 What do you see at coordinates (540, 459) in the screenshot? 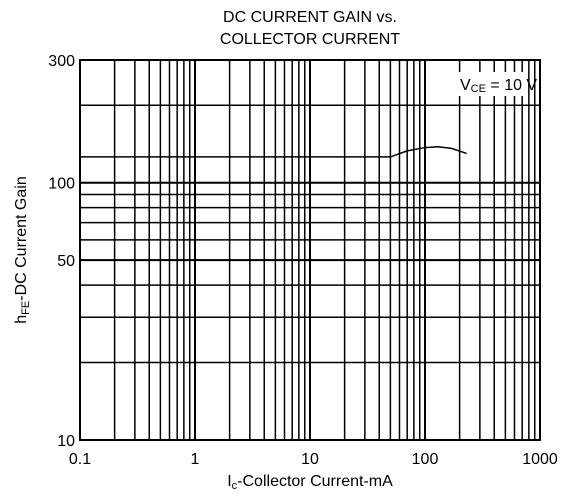
I see `x-tick-label: 1000` at bounding box center [540, 459].